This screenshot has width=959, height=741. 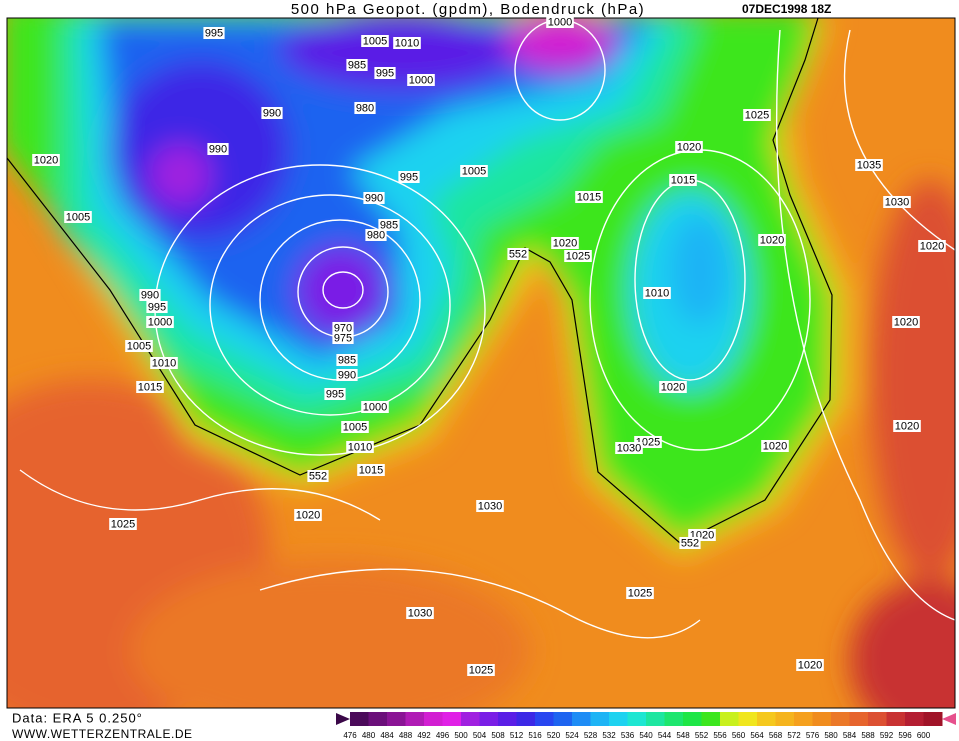 What do you see at coordinates (868, 735) in the screenshot?
I see `colorbar-label: 588` at bounding box center [868, 735].